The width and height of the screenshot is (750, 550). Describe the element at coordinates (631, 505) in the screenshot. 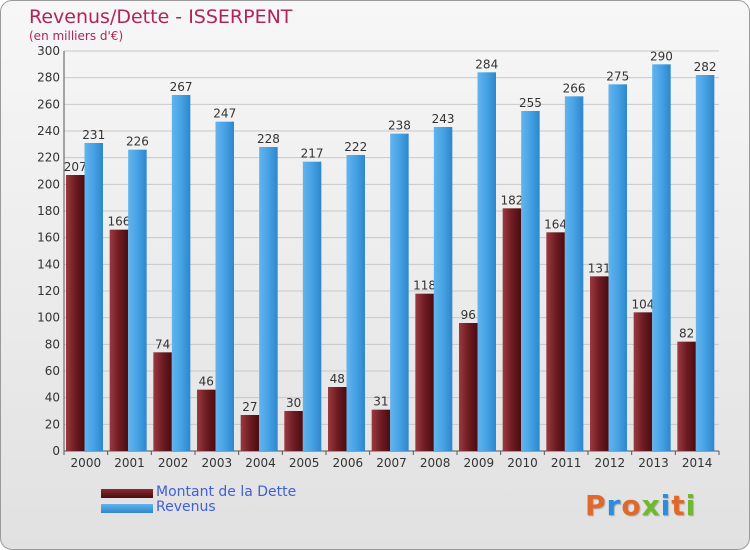

I see `logo-letter: o` at that location.